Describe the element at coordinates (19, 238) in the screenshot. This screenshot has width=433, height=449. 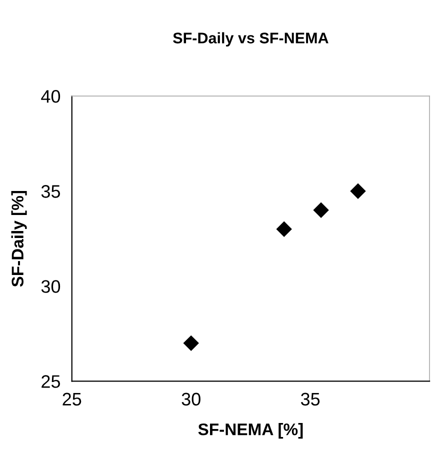
I see `y-axis-title: SF-Daily [%]` at that location.